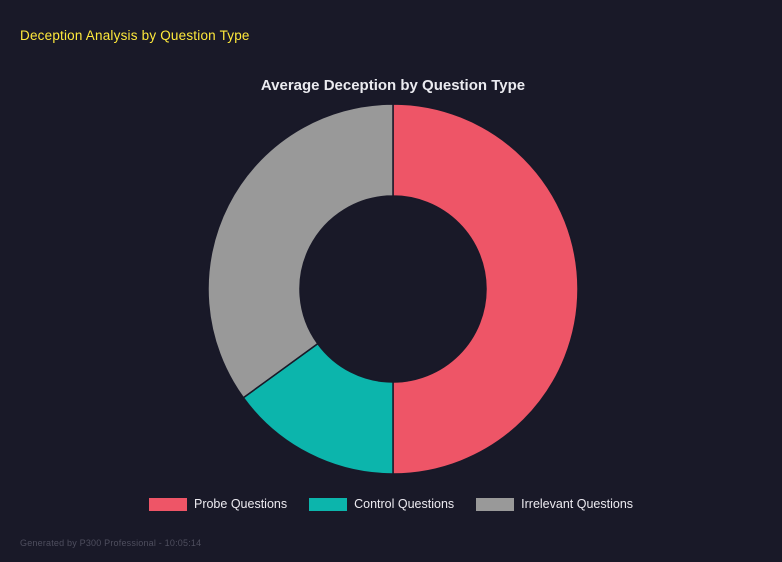  Describe the element at coordinates (393, 85) in the screenshot. I see `chart-title: Average Deception by Question Type` at that location.